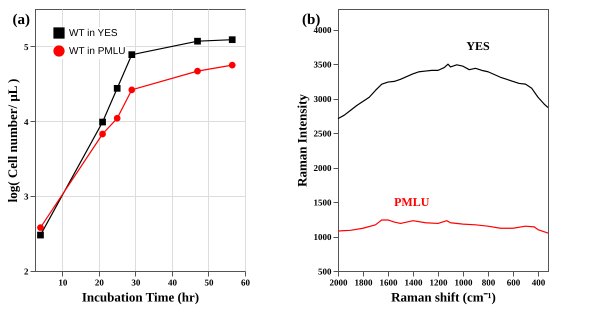 The image size is (602, 332). What do you see at coordinates (323, 168) in the screenshot?
I see `y-tick-label: 2000` at bounding box center [323, 168].